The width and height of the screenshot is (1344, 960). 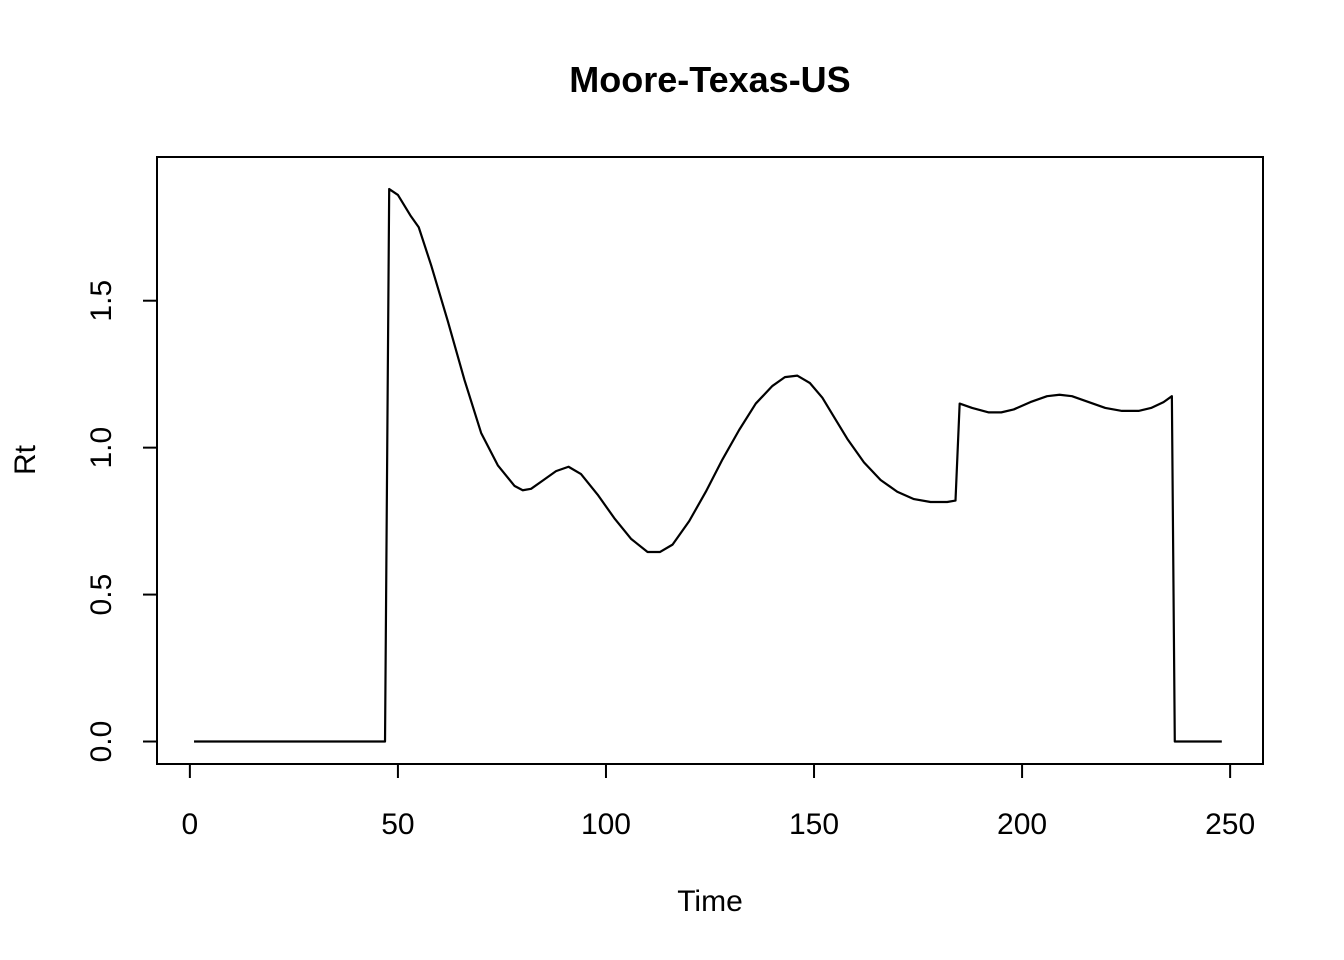 What do you see at coordinates (121, 521) in the screenshot?
I see `y-axis: 0.0 0.5 1.0 1.5` at bounding box center [121, 521].